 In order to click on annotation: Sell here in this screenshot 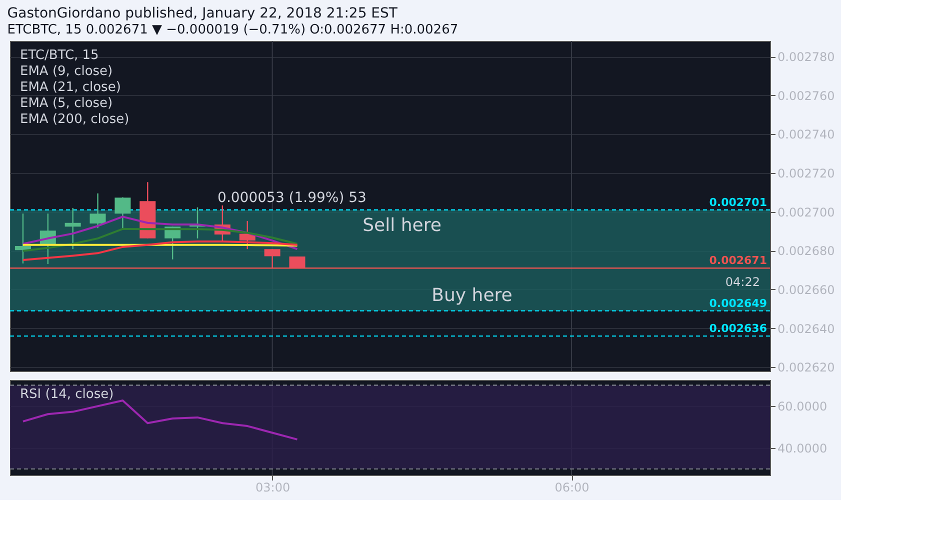, I will do `click(402, 225)`.